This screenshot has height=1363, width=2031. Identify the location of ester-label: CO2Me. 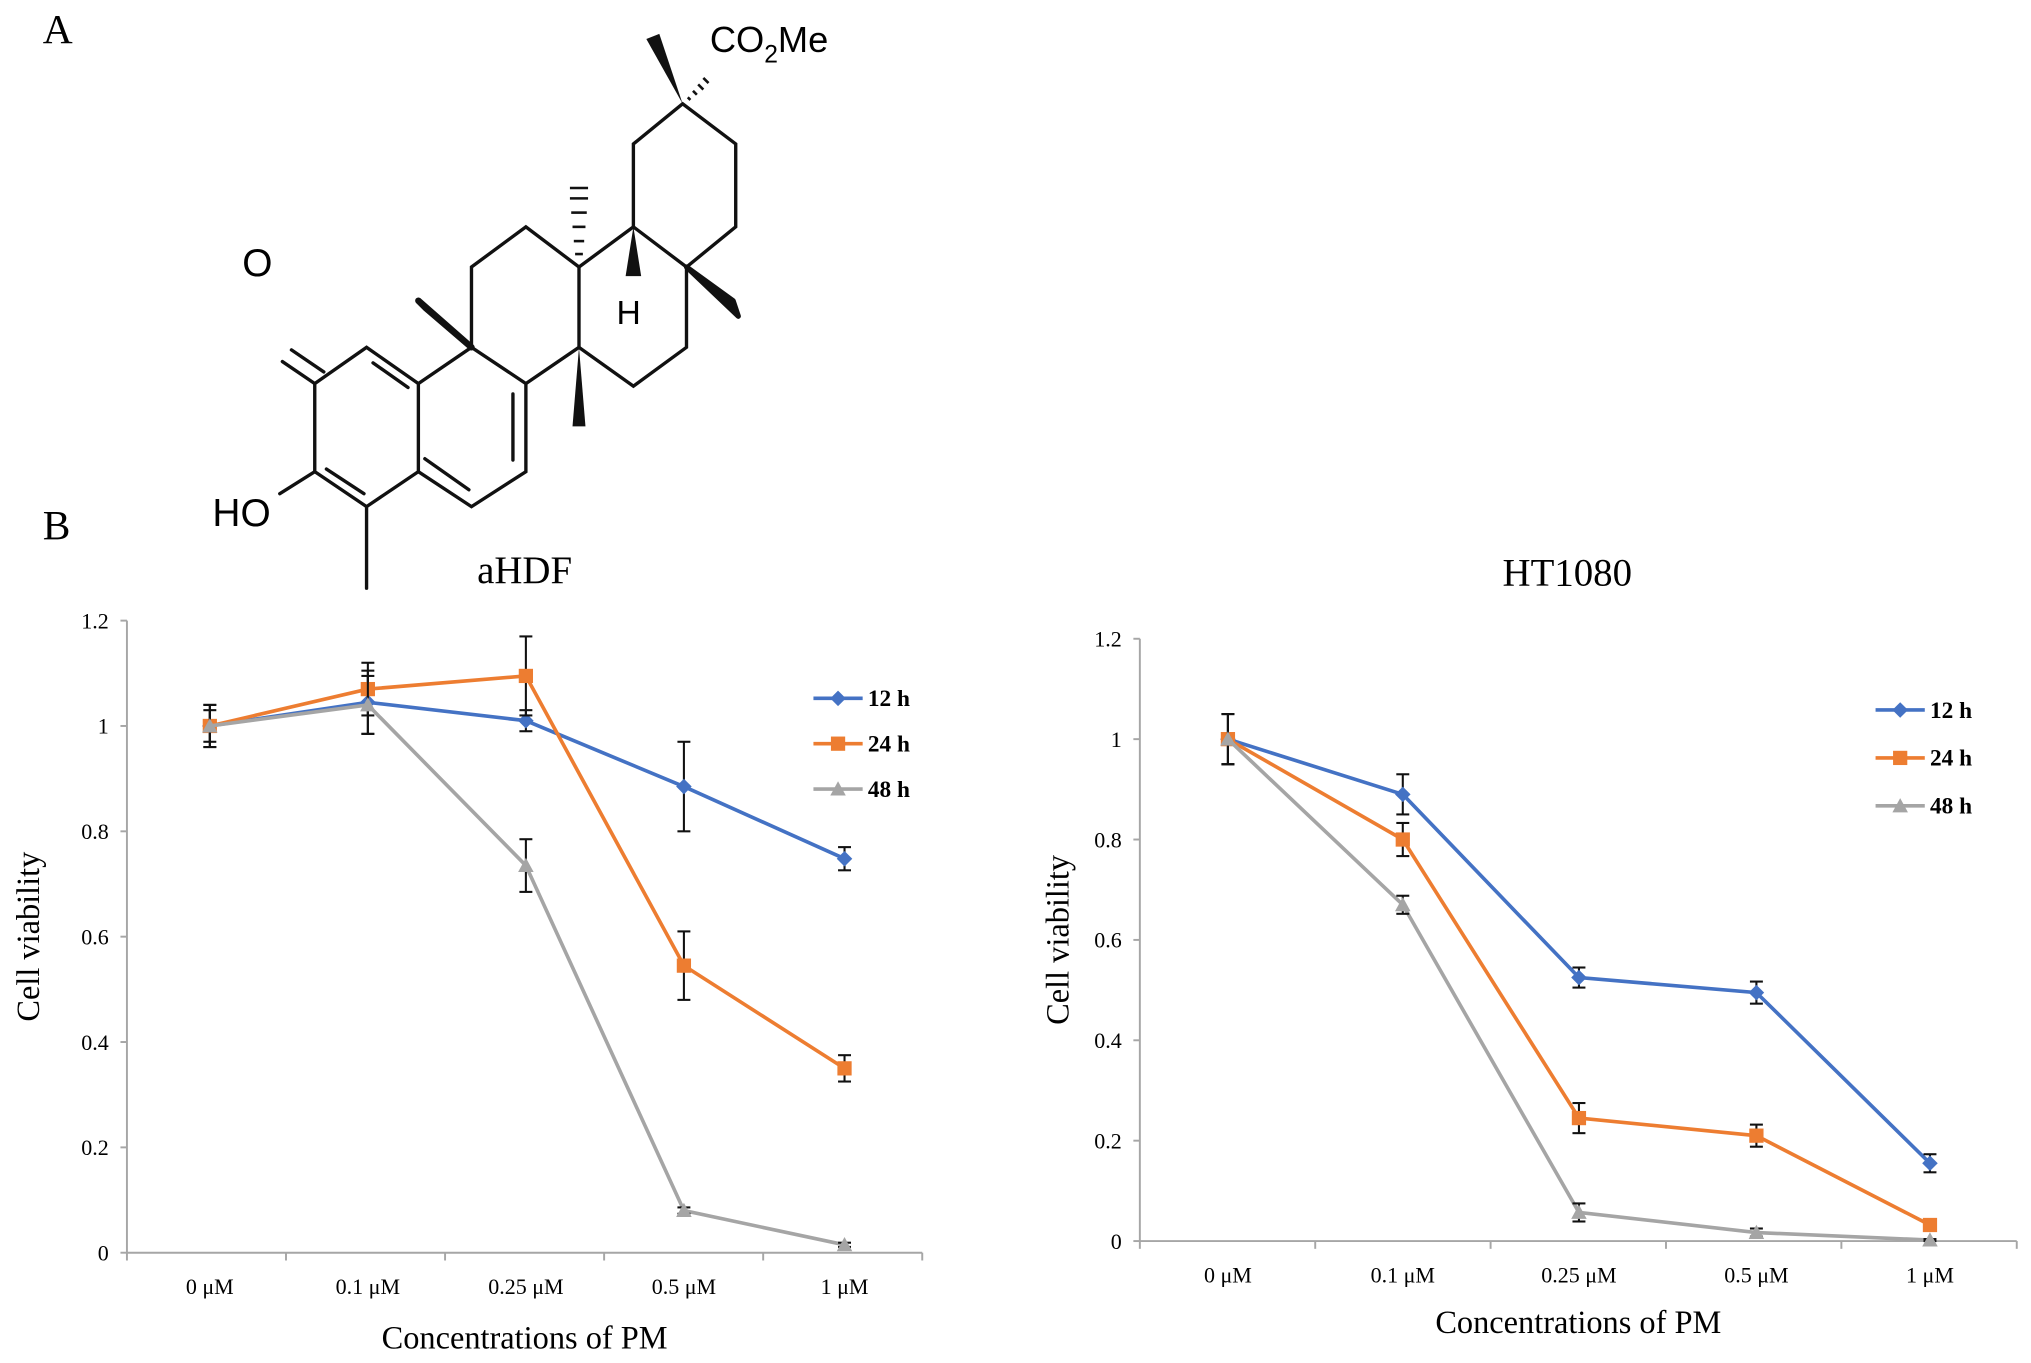
(769, 43).